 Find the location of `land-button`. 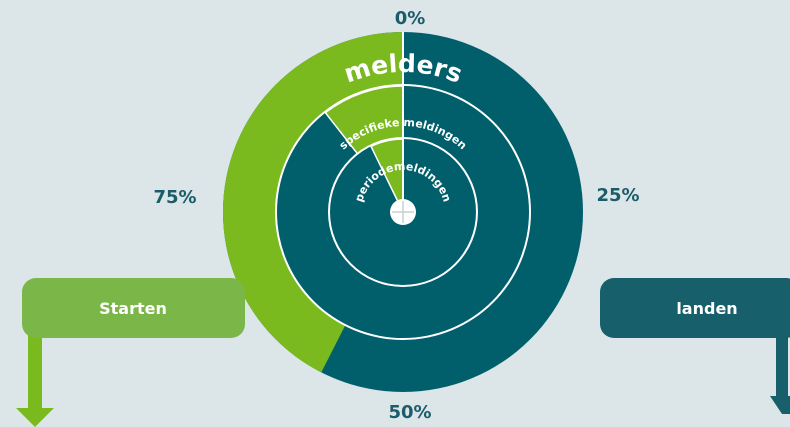

land-button is located at coordinates (695, 308).